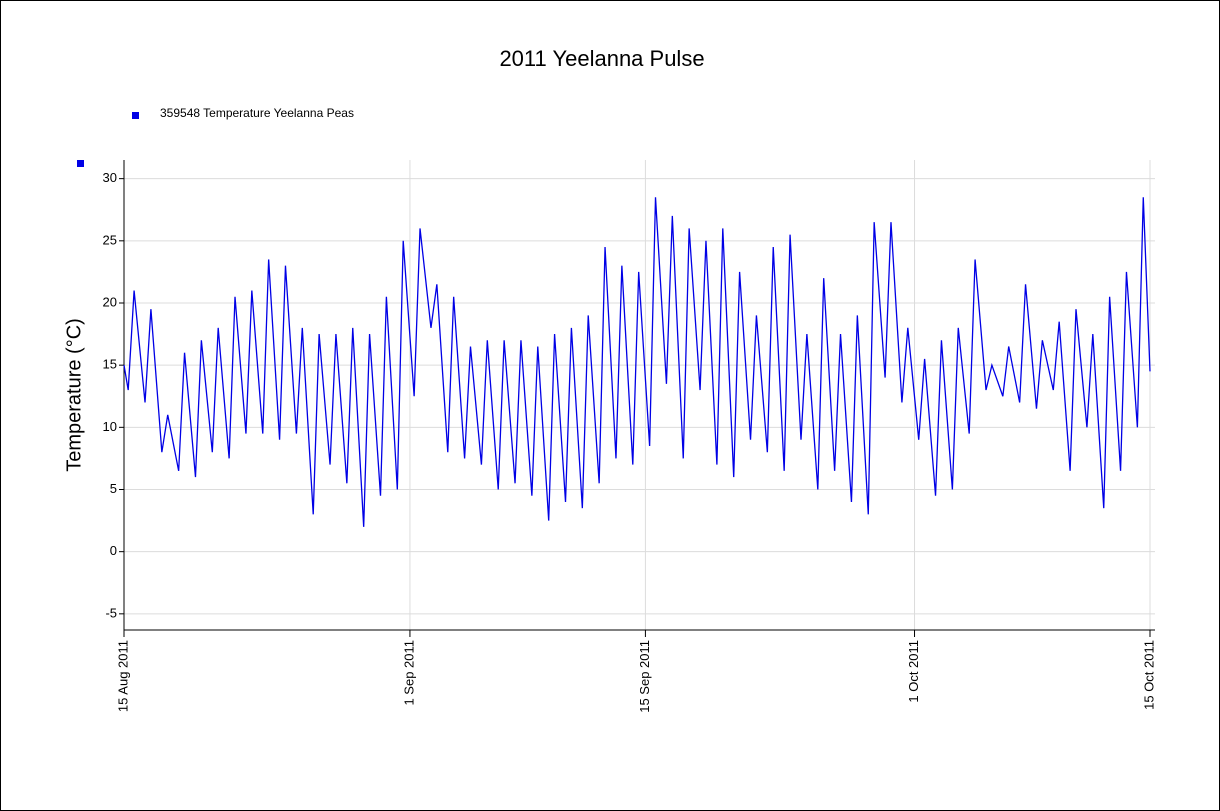  Describe the element at coordinates (913, 671) in the screenshot. I see `x-tick-label: 1 Oct 2011` at that location.